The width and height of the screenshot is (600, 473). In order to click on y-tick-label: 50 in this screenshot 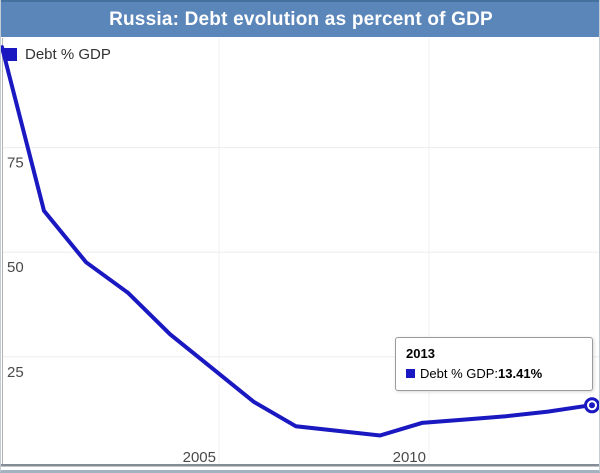, I will do `click(15, 267)`.